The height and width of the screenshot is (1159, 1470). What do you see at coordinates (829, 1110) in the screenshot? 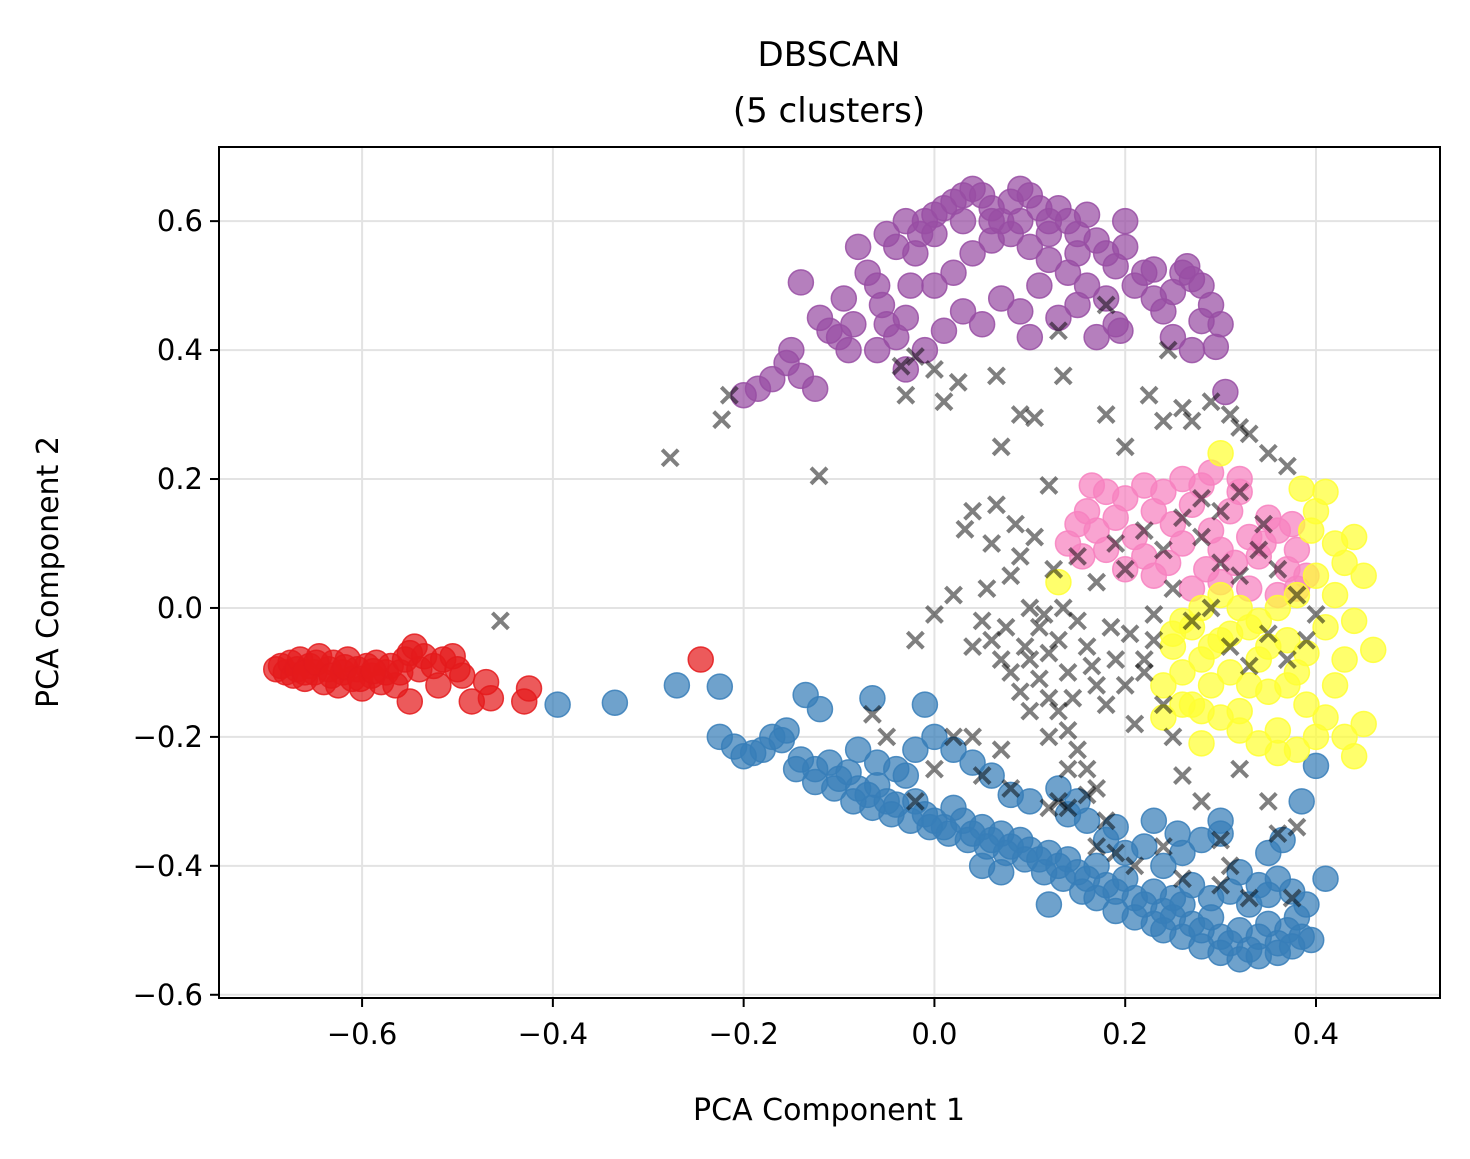
I see `x-axis-label: PCA Component 1` at bounding box center [829, 1110].